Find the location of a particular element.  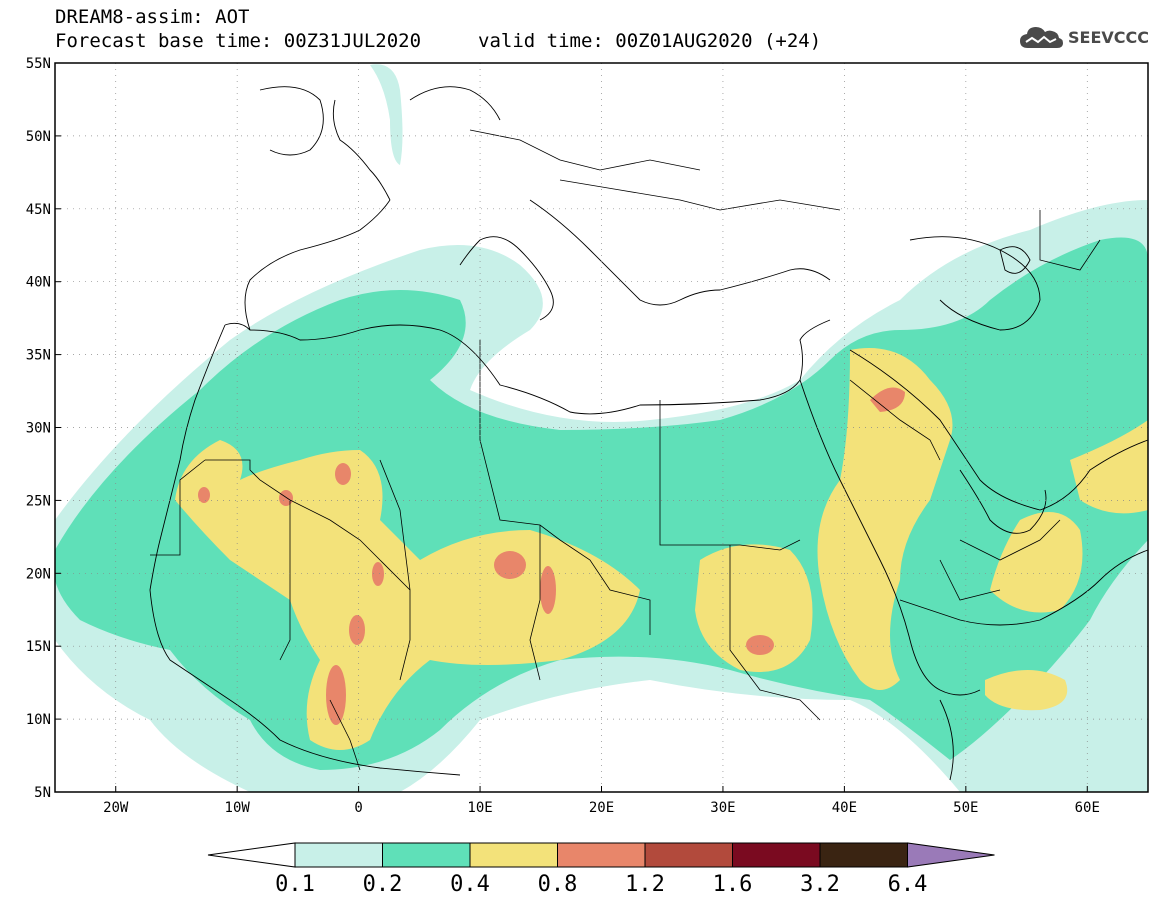

logo-text: SEEVCCC is located at coordinates (1108, 37).